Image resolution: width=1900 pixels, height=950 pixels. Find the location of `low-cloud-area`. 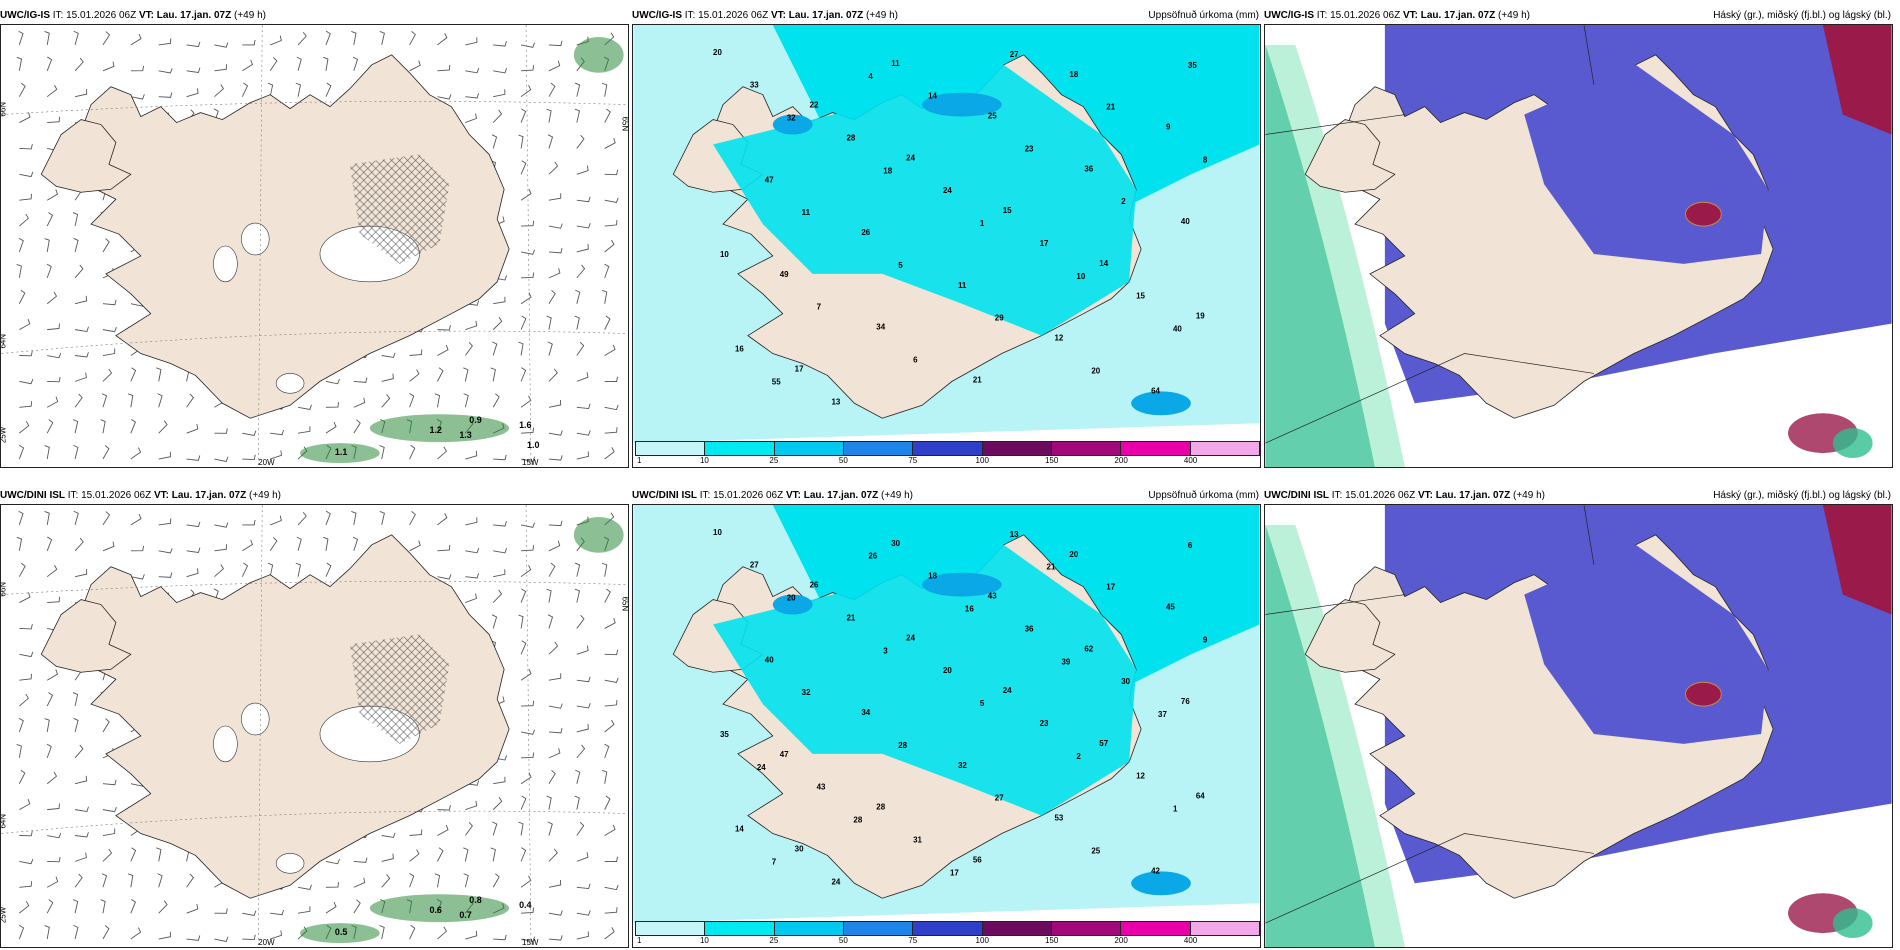

low-cloud-area is located at coordinates (1857, 560).